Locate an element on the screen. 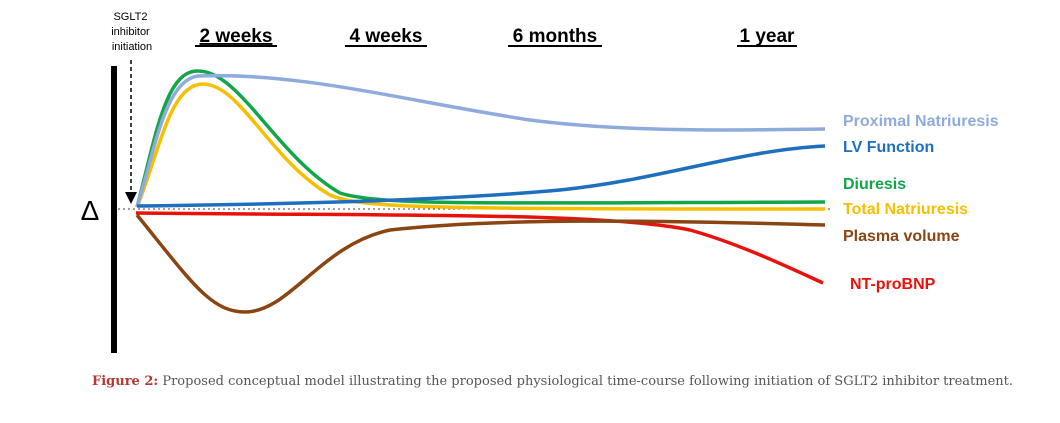 The height and width of the screenshot is (423, 1060). initiation-line-2: inhibitor is located at coordinates (130, 32).